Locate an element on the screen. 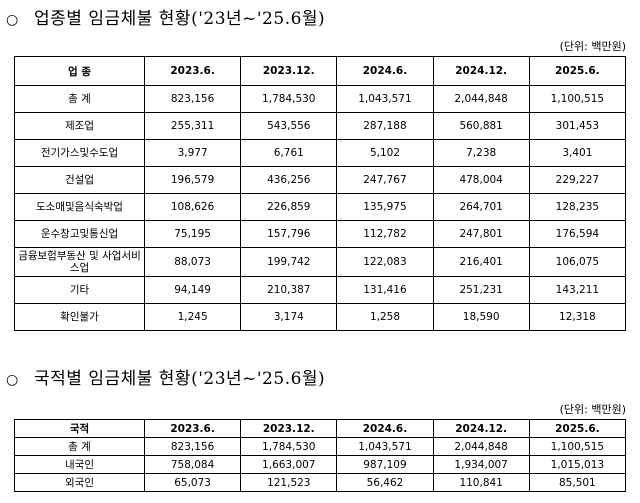 This screenshot has width=640, height=503. value-cell: 157,796 is located at coordinates (289, 234).